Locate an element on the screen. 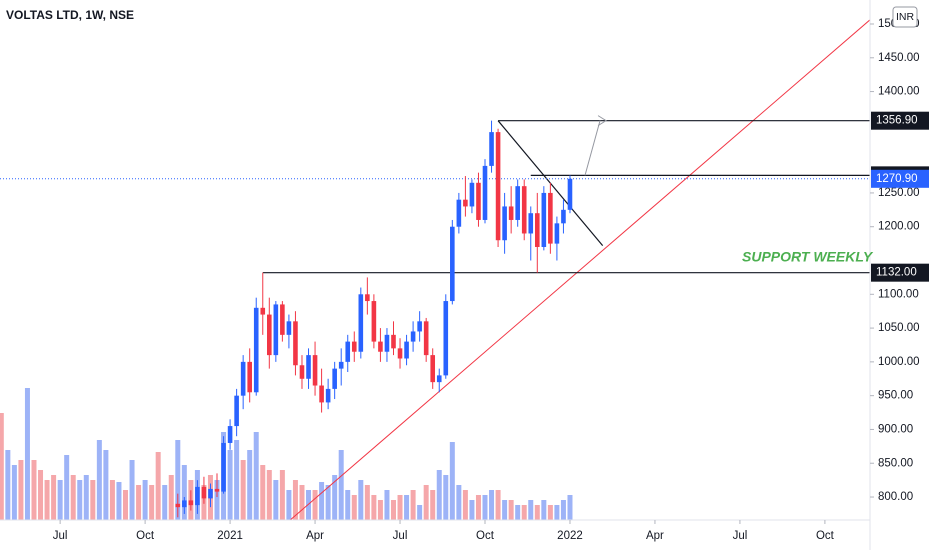 The image size is (932, 550). currency-label: INR is located at coordinates (905, 17).